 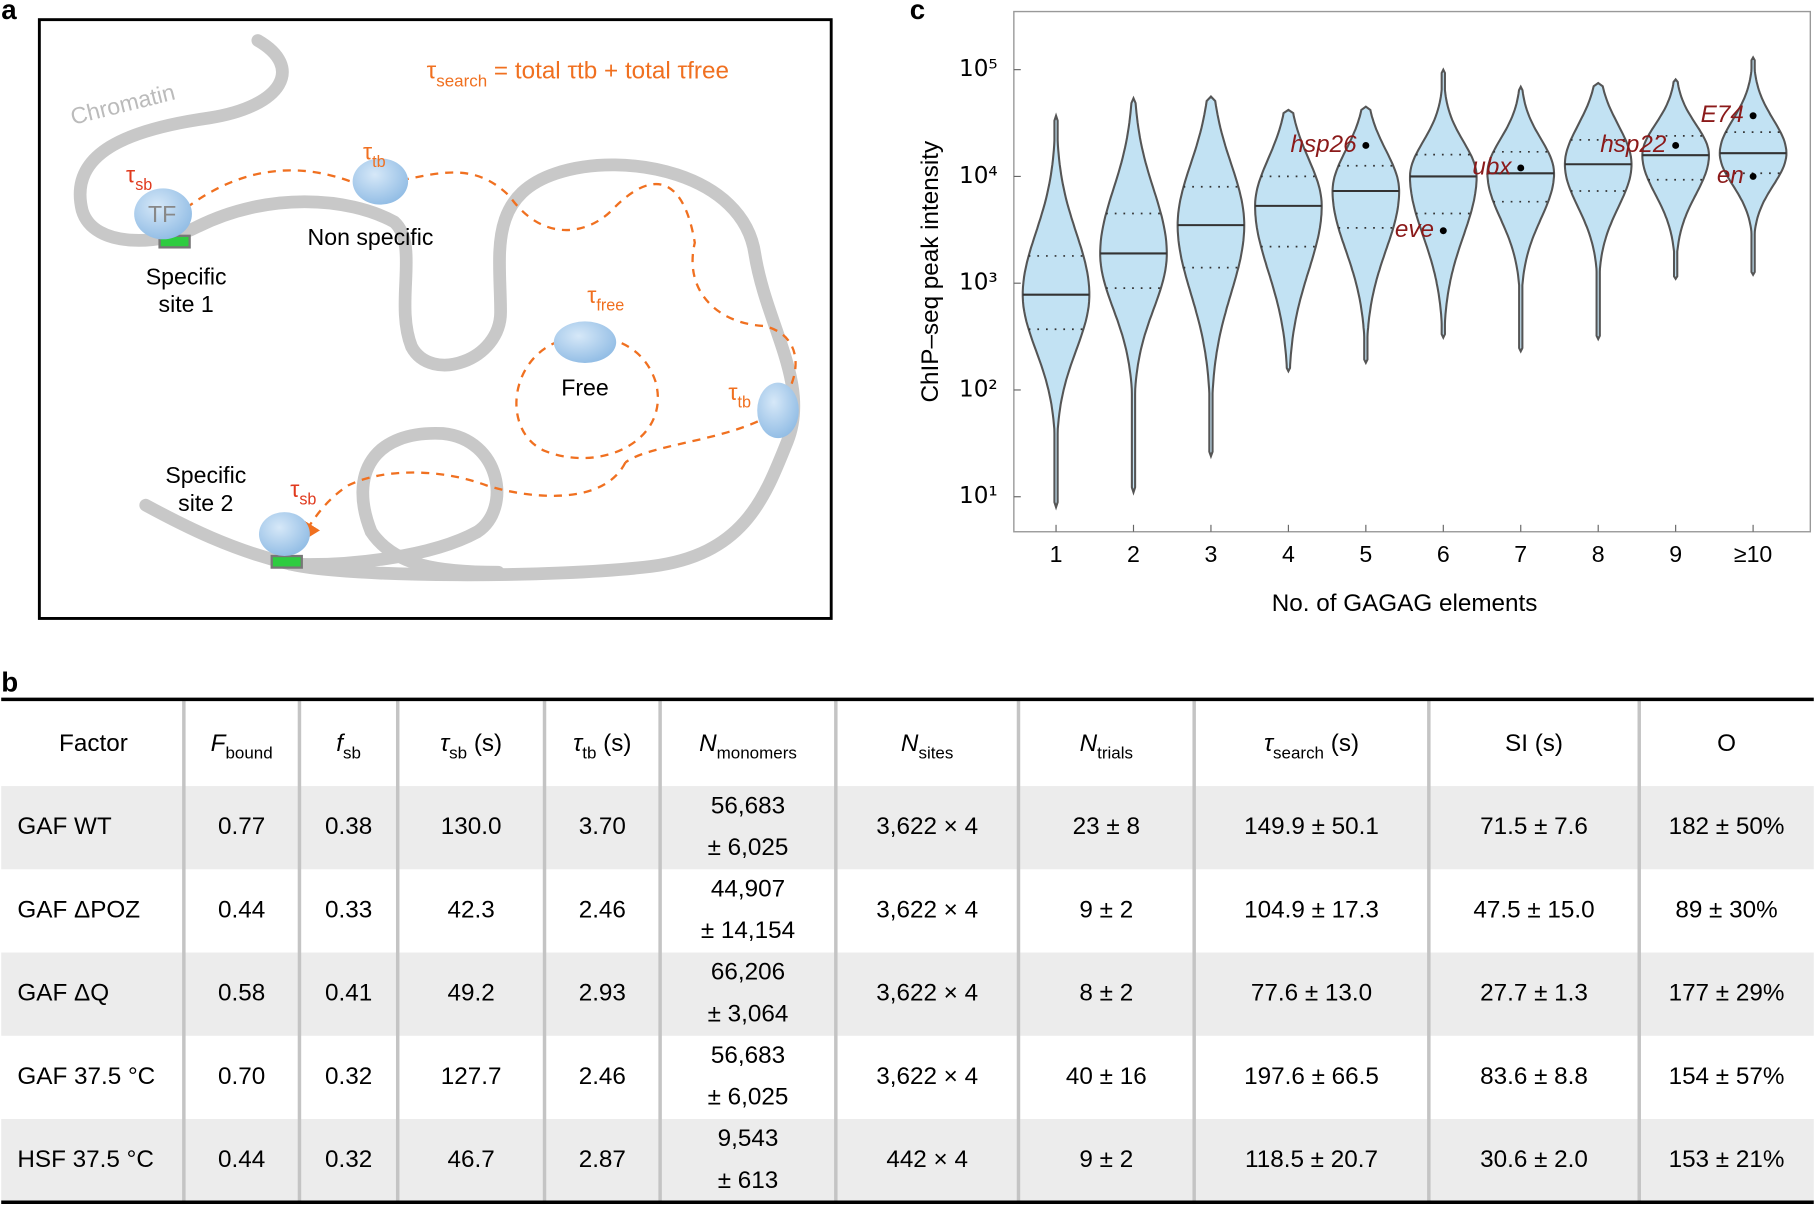 I want to click on table-cell: 42.3, so click(x=471, y=909).